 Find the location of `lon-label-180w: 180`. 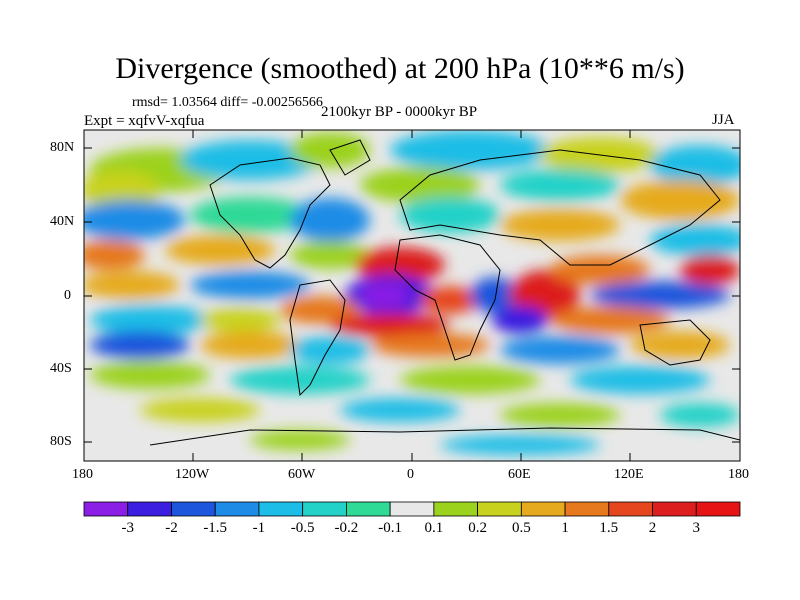

lon-label-180w: 180 is located at coordinates (82, 474).